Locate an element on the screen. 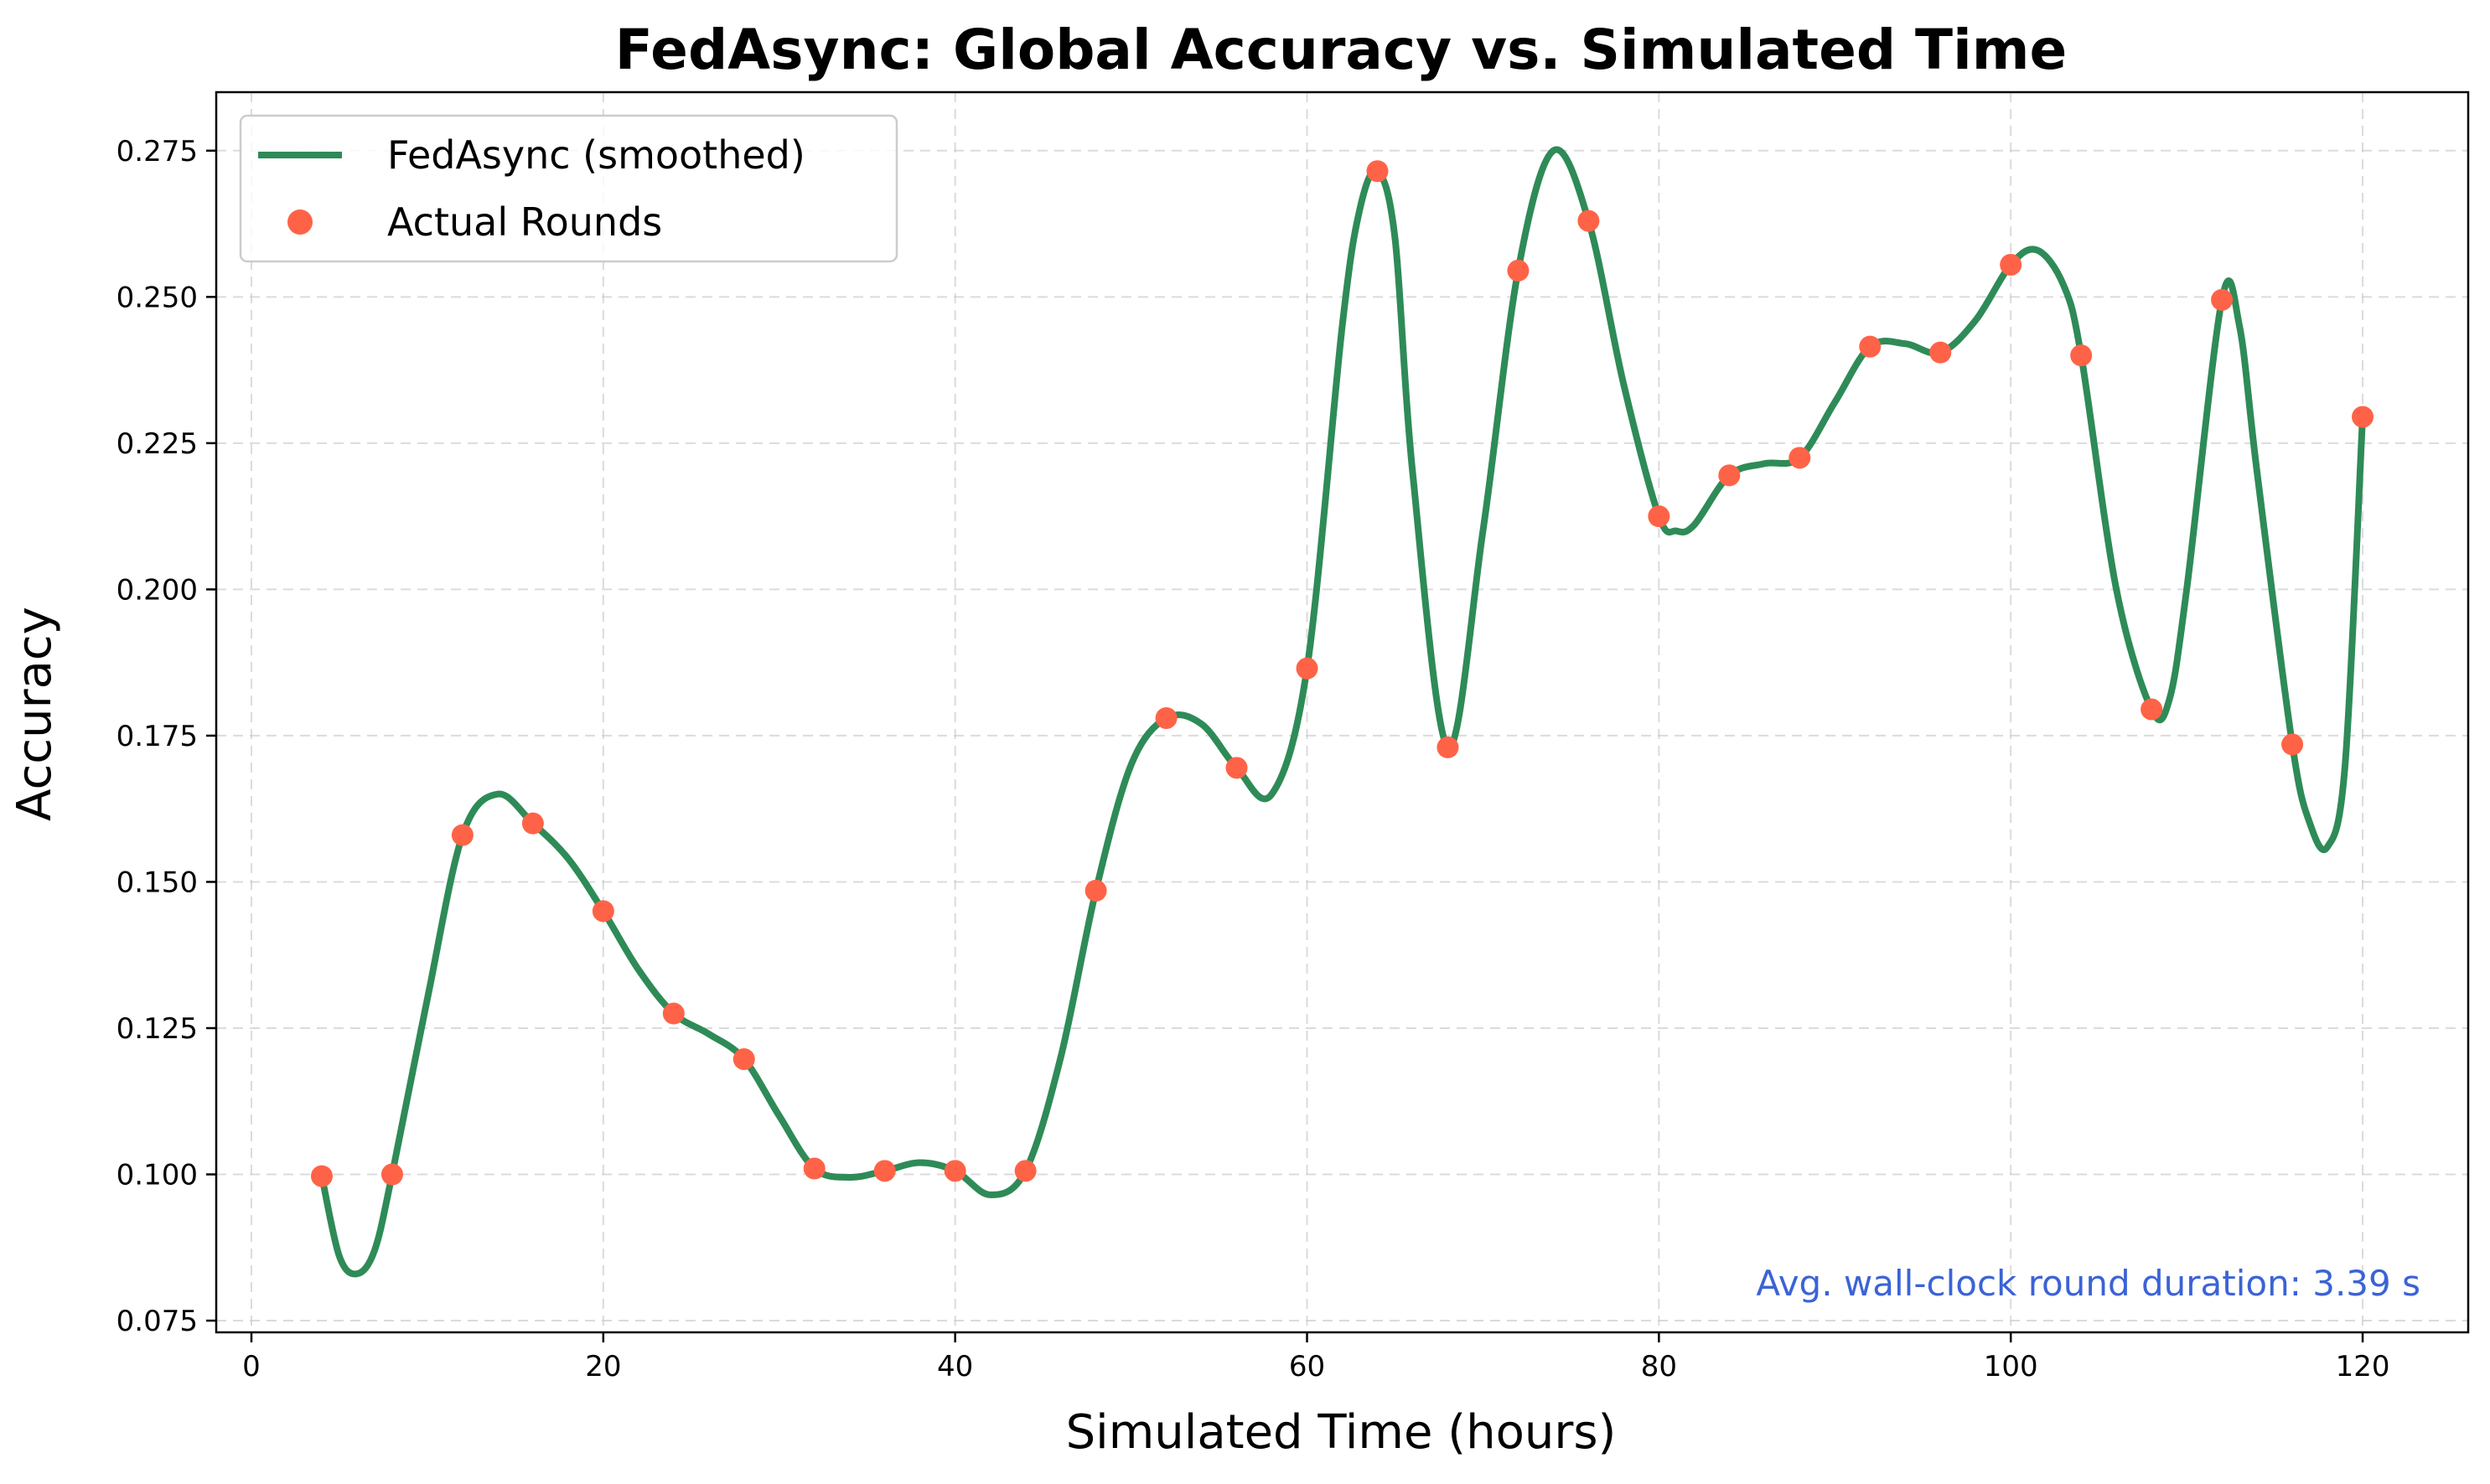 The width and height of the screenshot is (2490, 1484). x-tick-label: 40 is located at coordinates (955, 1367).